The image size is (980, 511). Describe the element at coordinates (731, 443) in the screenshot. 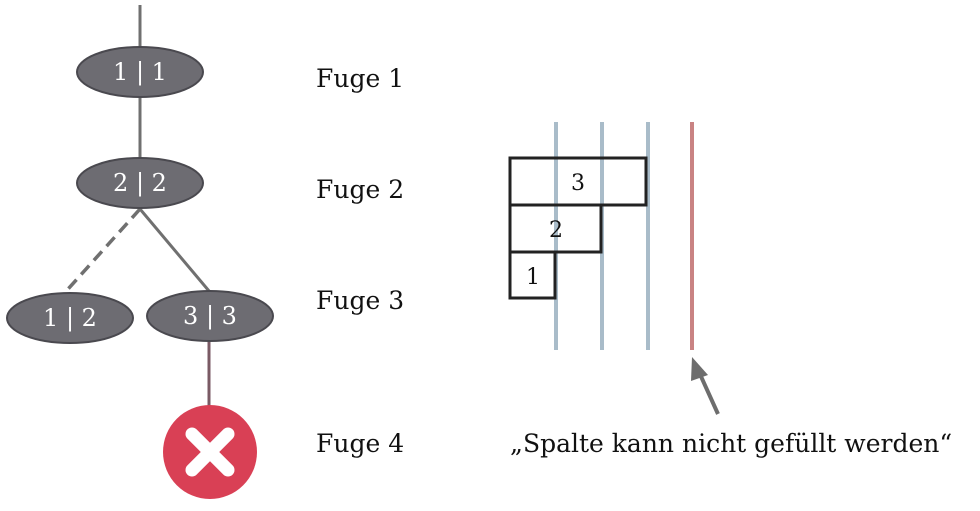

I see `note-text: „Spalte kann nicht gefüllt werden“` at that location.